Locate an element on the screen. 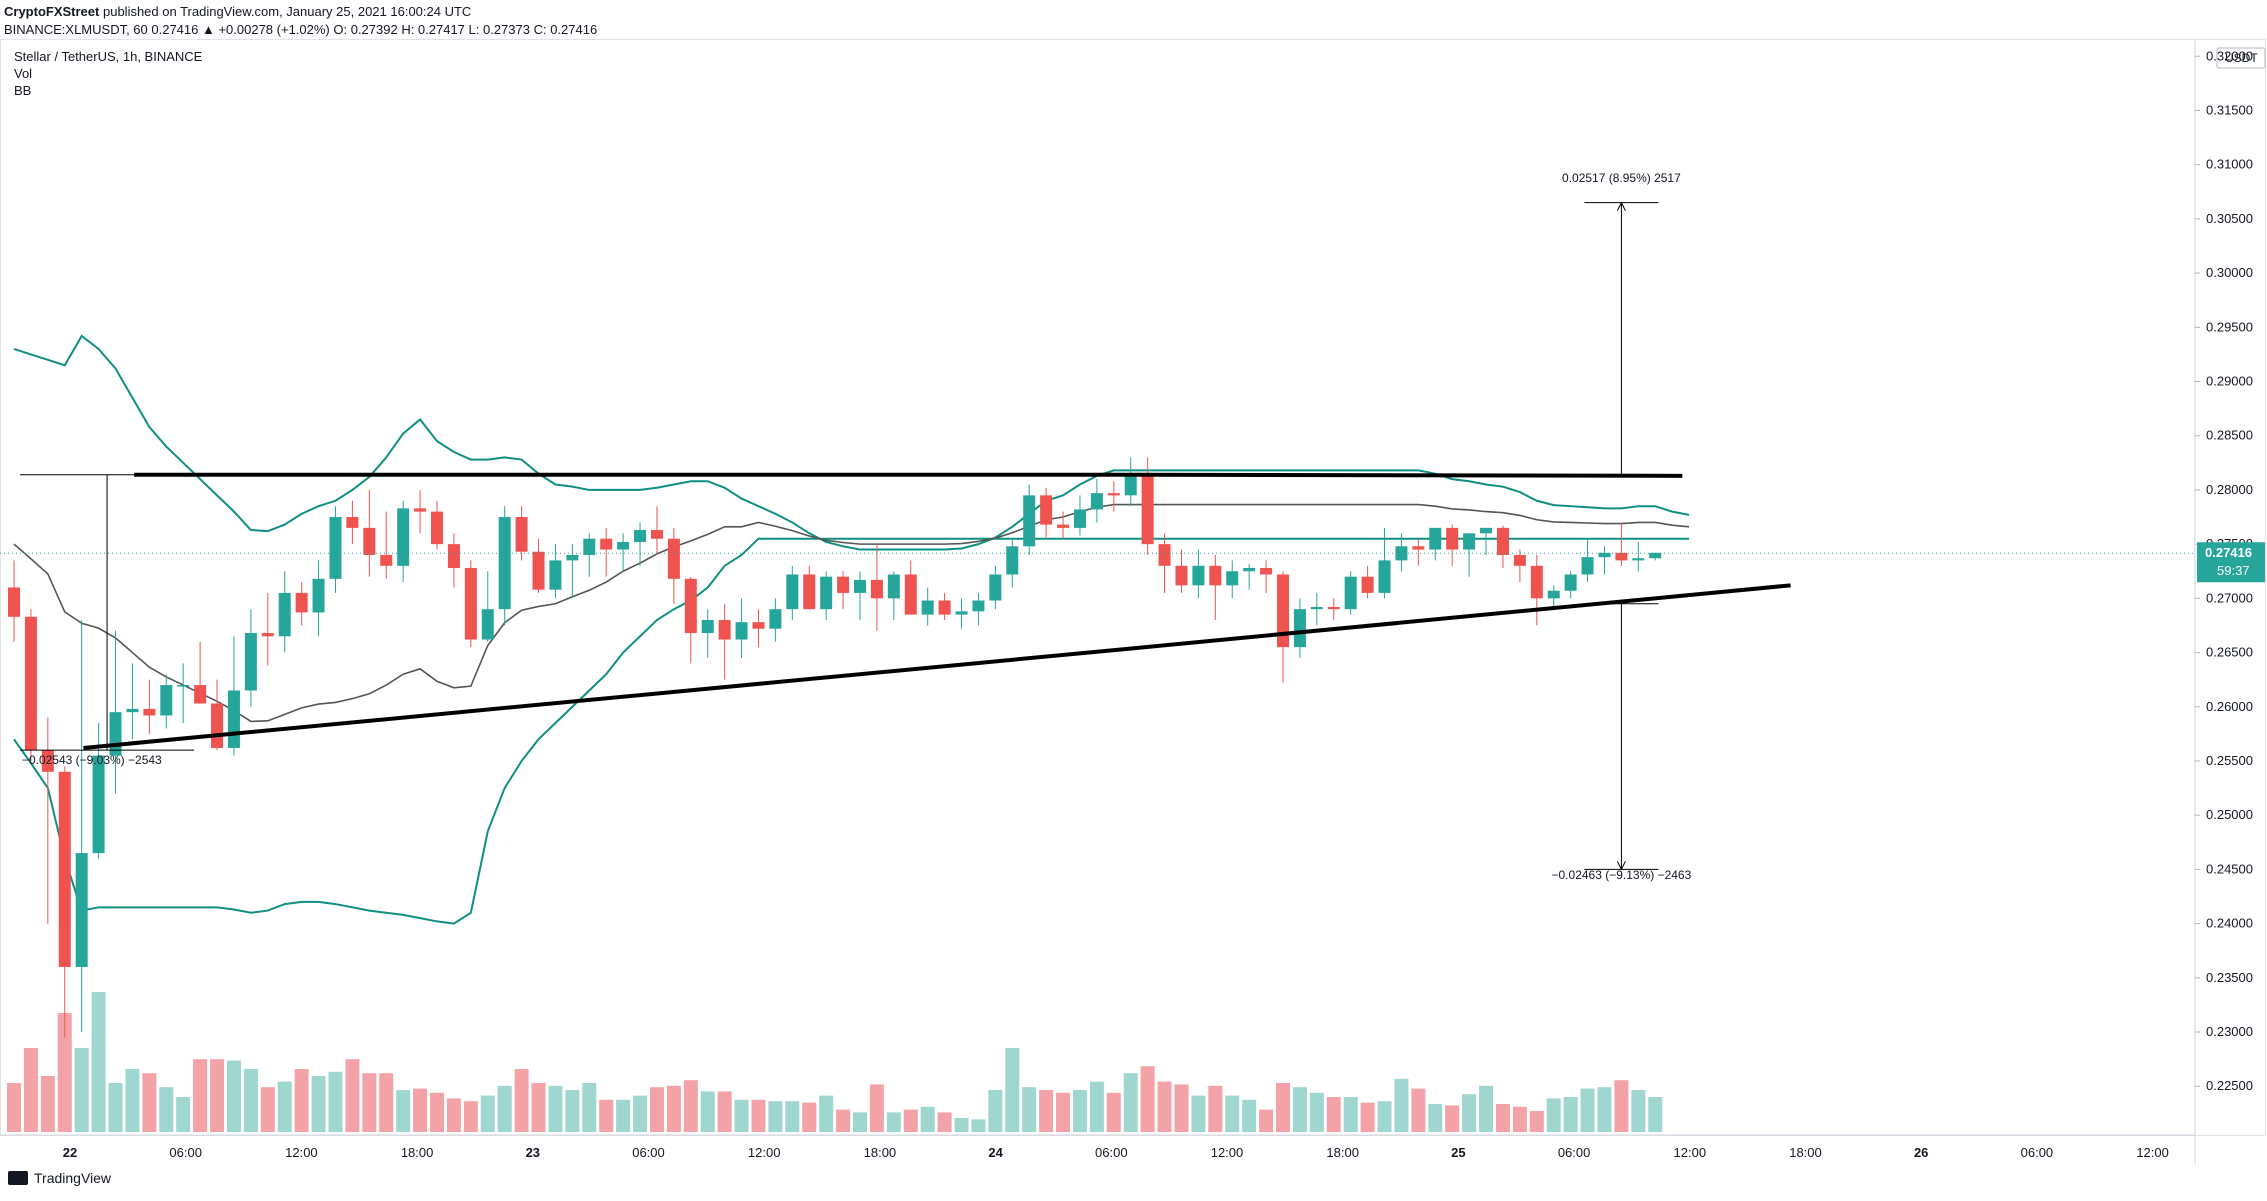 Image resolution: width=2267 pixels, height=1201 pixels. volume-indicator-label: Vol is located at coordinates (23, 73).